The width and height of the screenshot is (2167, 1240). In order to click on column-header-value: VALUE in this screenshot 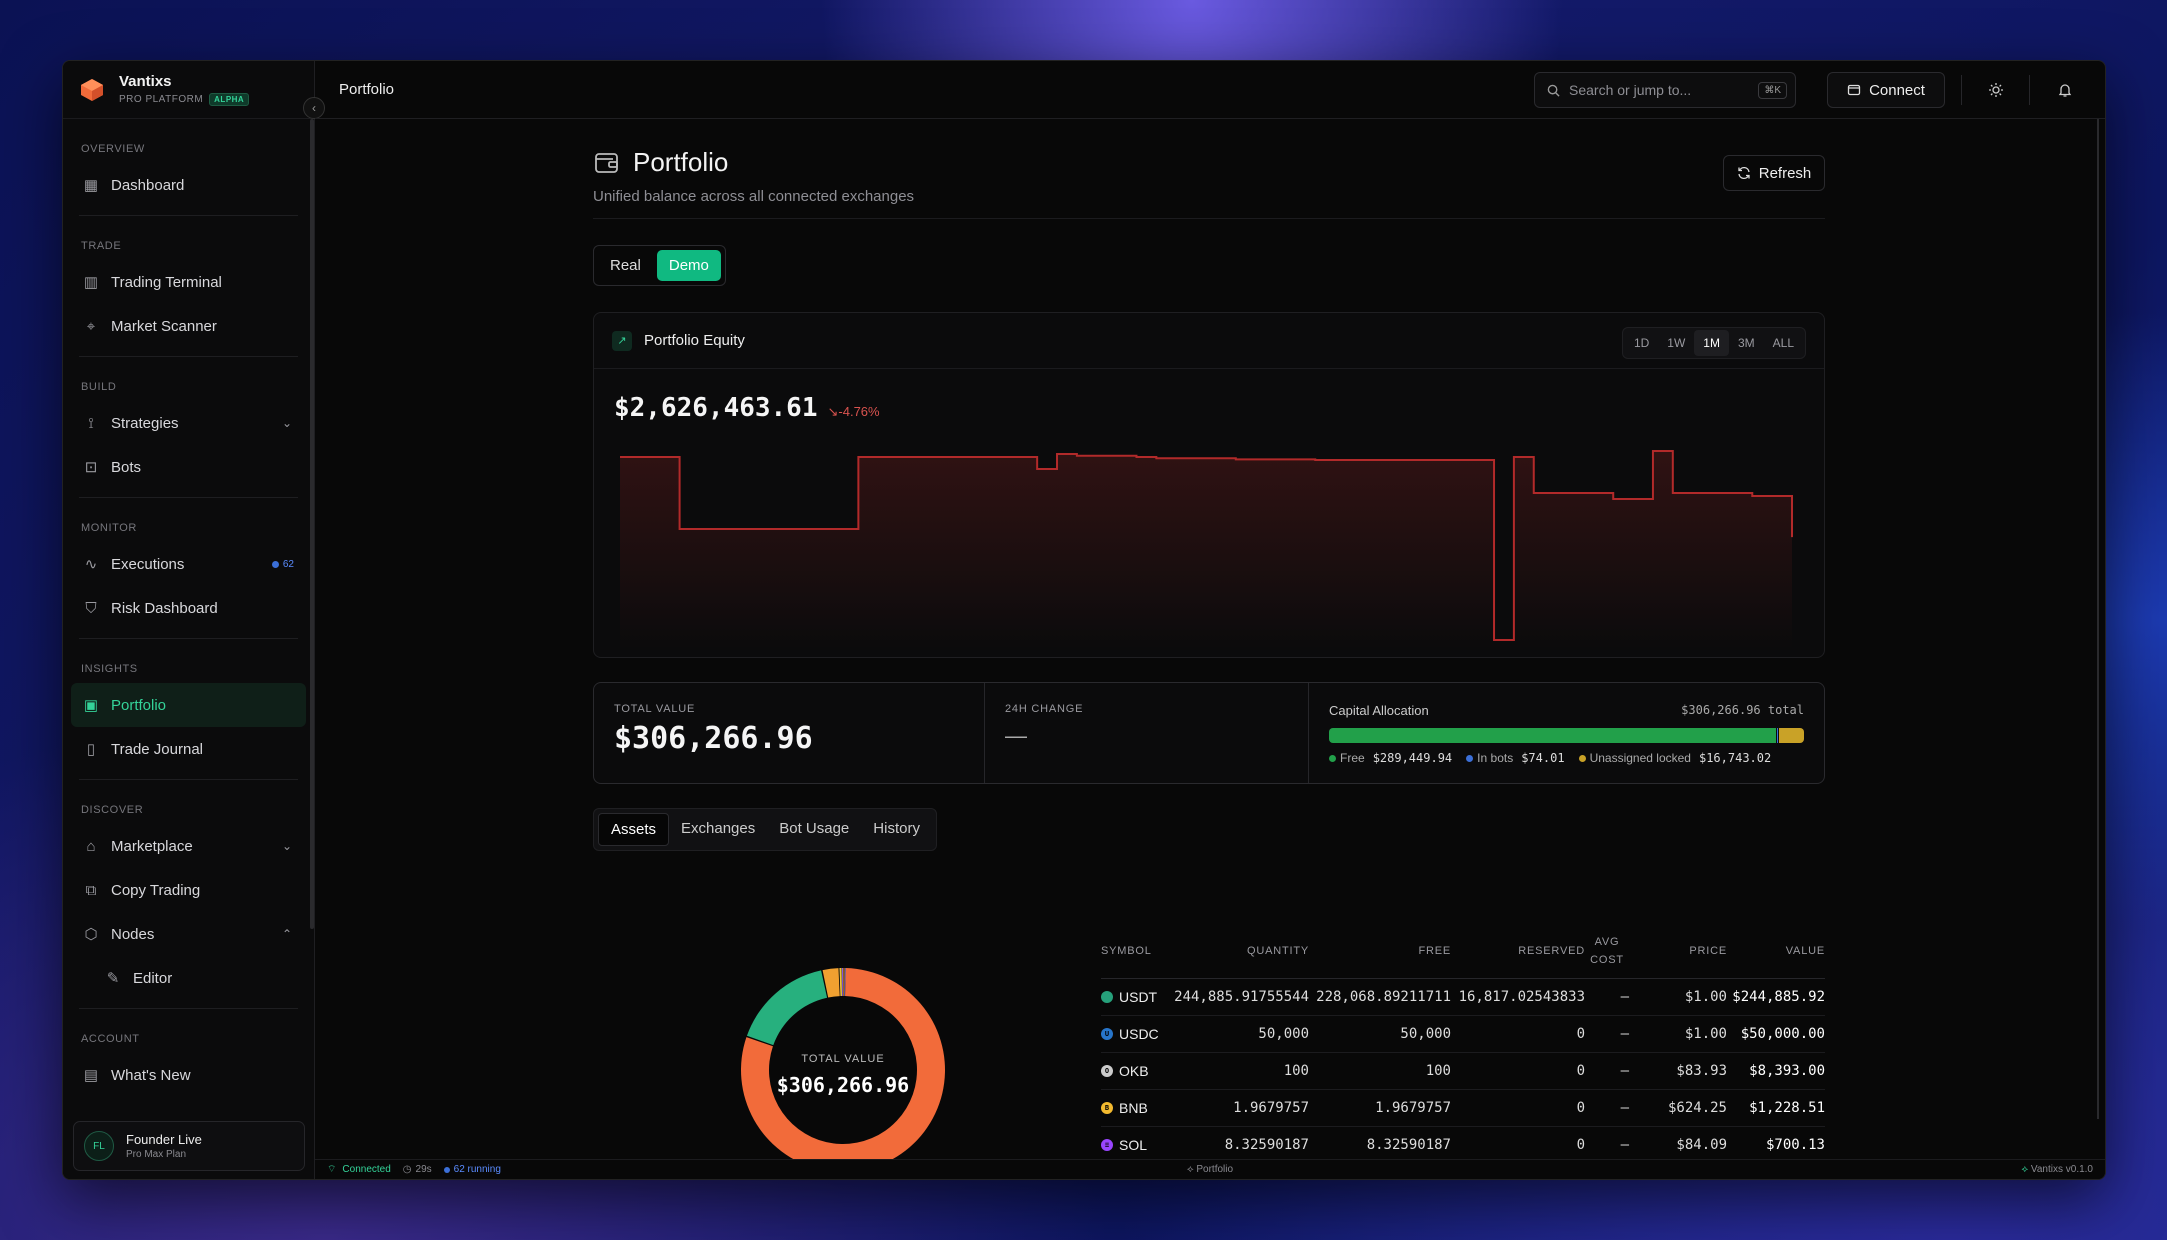, I will do `click(1805, 950)`.